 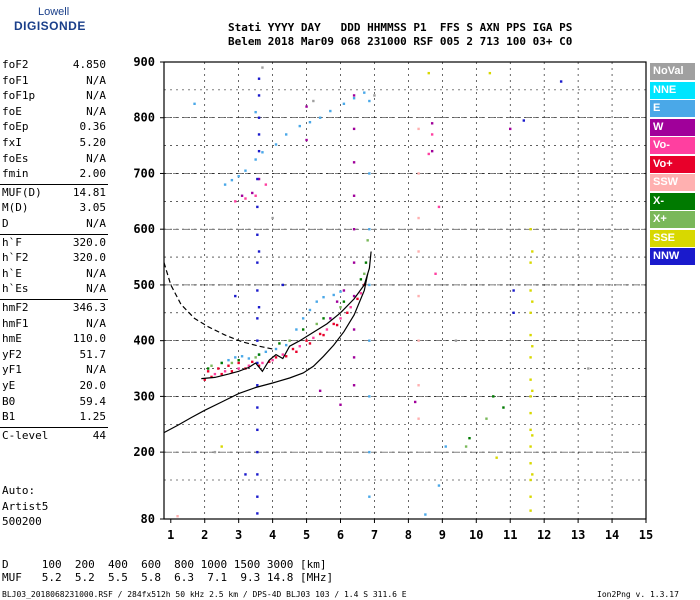 I want to click on footer-version: Ion2Png v. 1.3.17, so click(x=638, y=594).